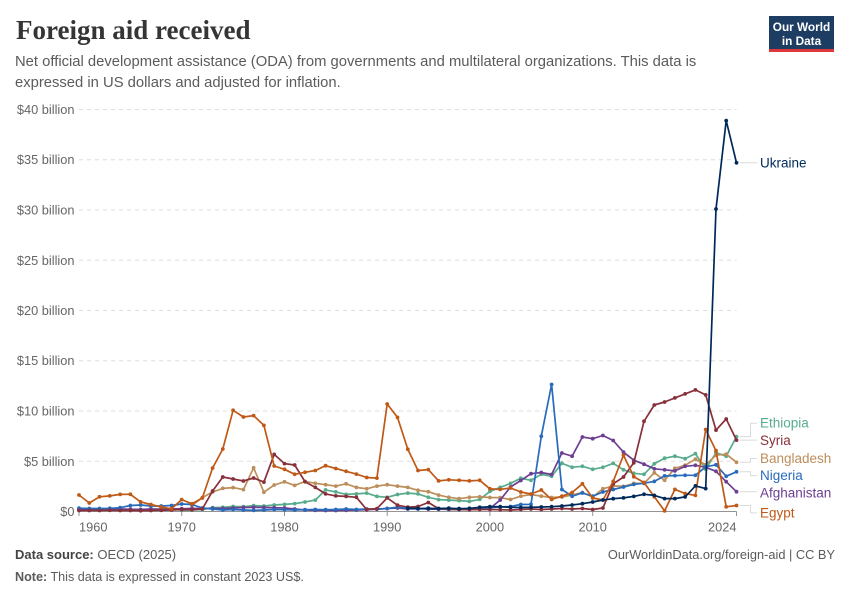 Image resolution: width=850 pixels, height=605 pixels. Describe the element at coordinates (777, 512) in the screenshot. I see `svg-text: Egypt` at that location.